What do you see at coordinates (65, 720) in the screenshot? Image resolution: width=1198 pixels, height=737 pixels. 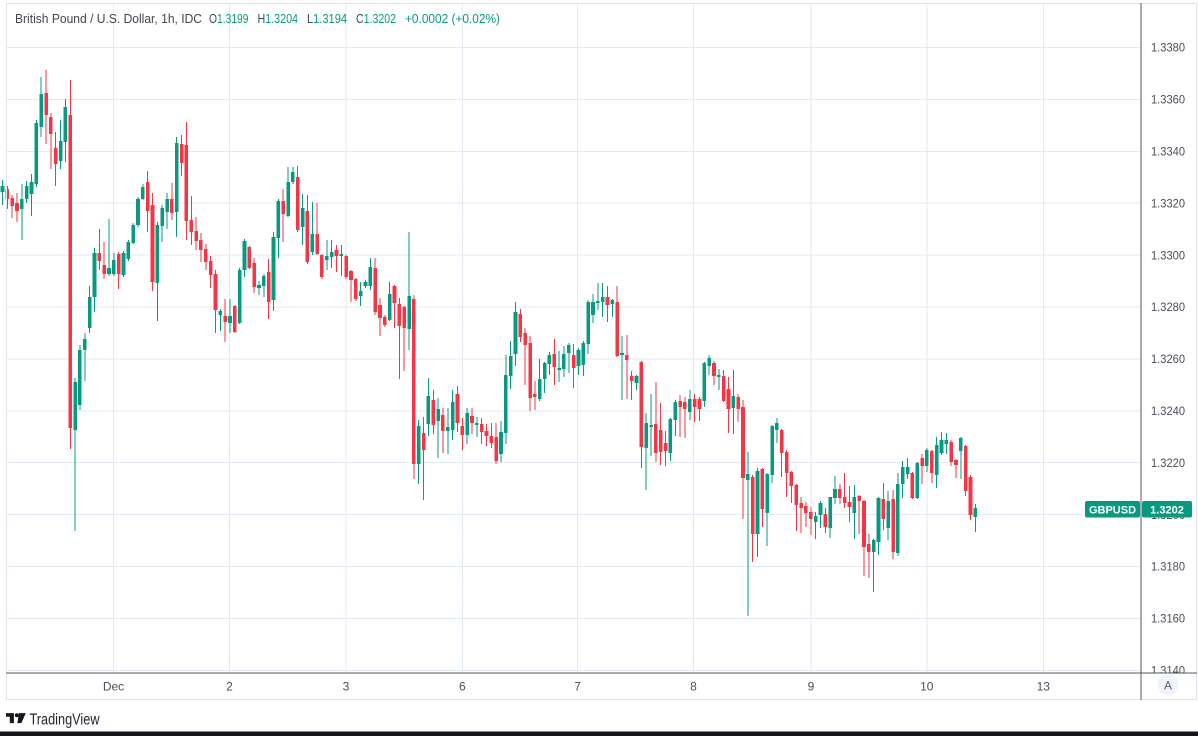 I see `svg-text: TradingView` at bounding box center [65, 720].